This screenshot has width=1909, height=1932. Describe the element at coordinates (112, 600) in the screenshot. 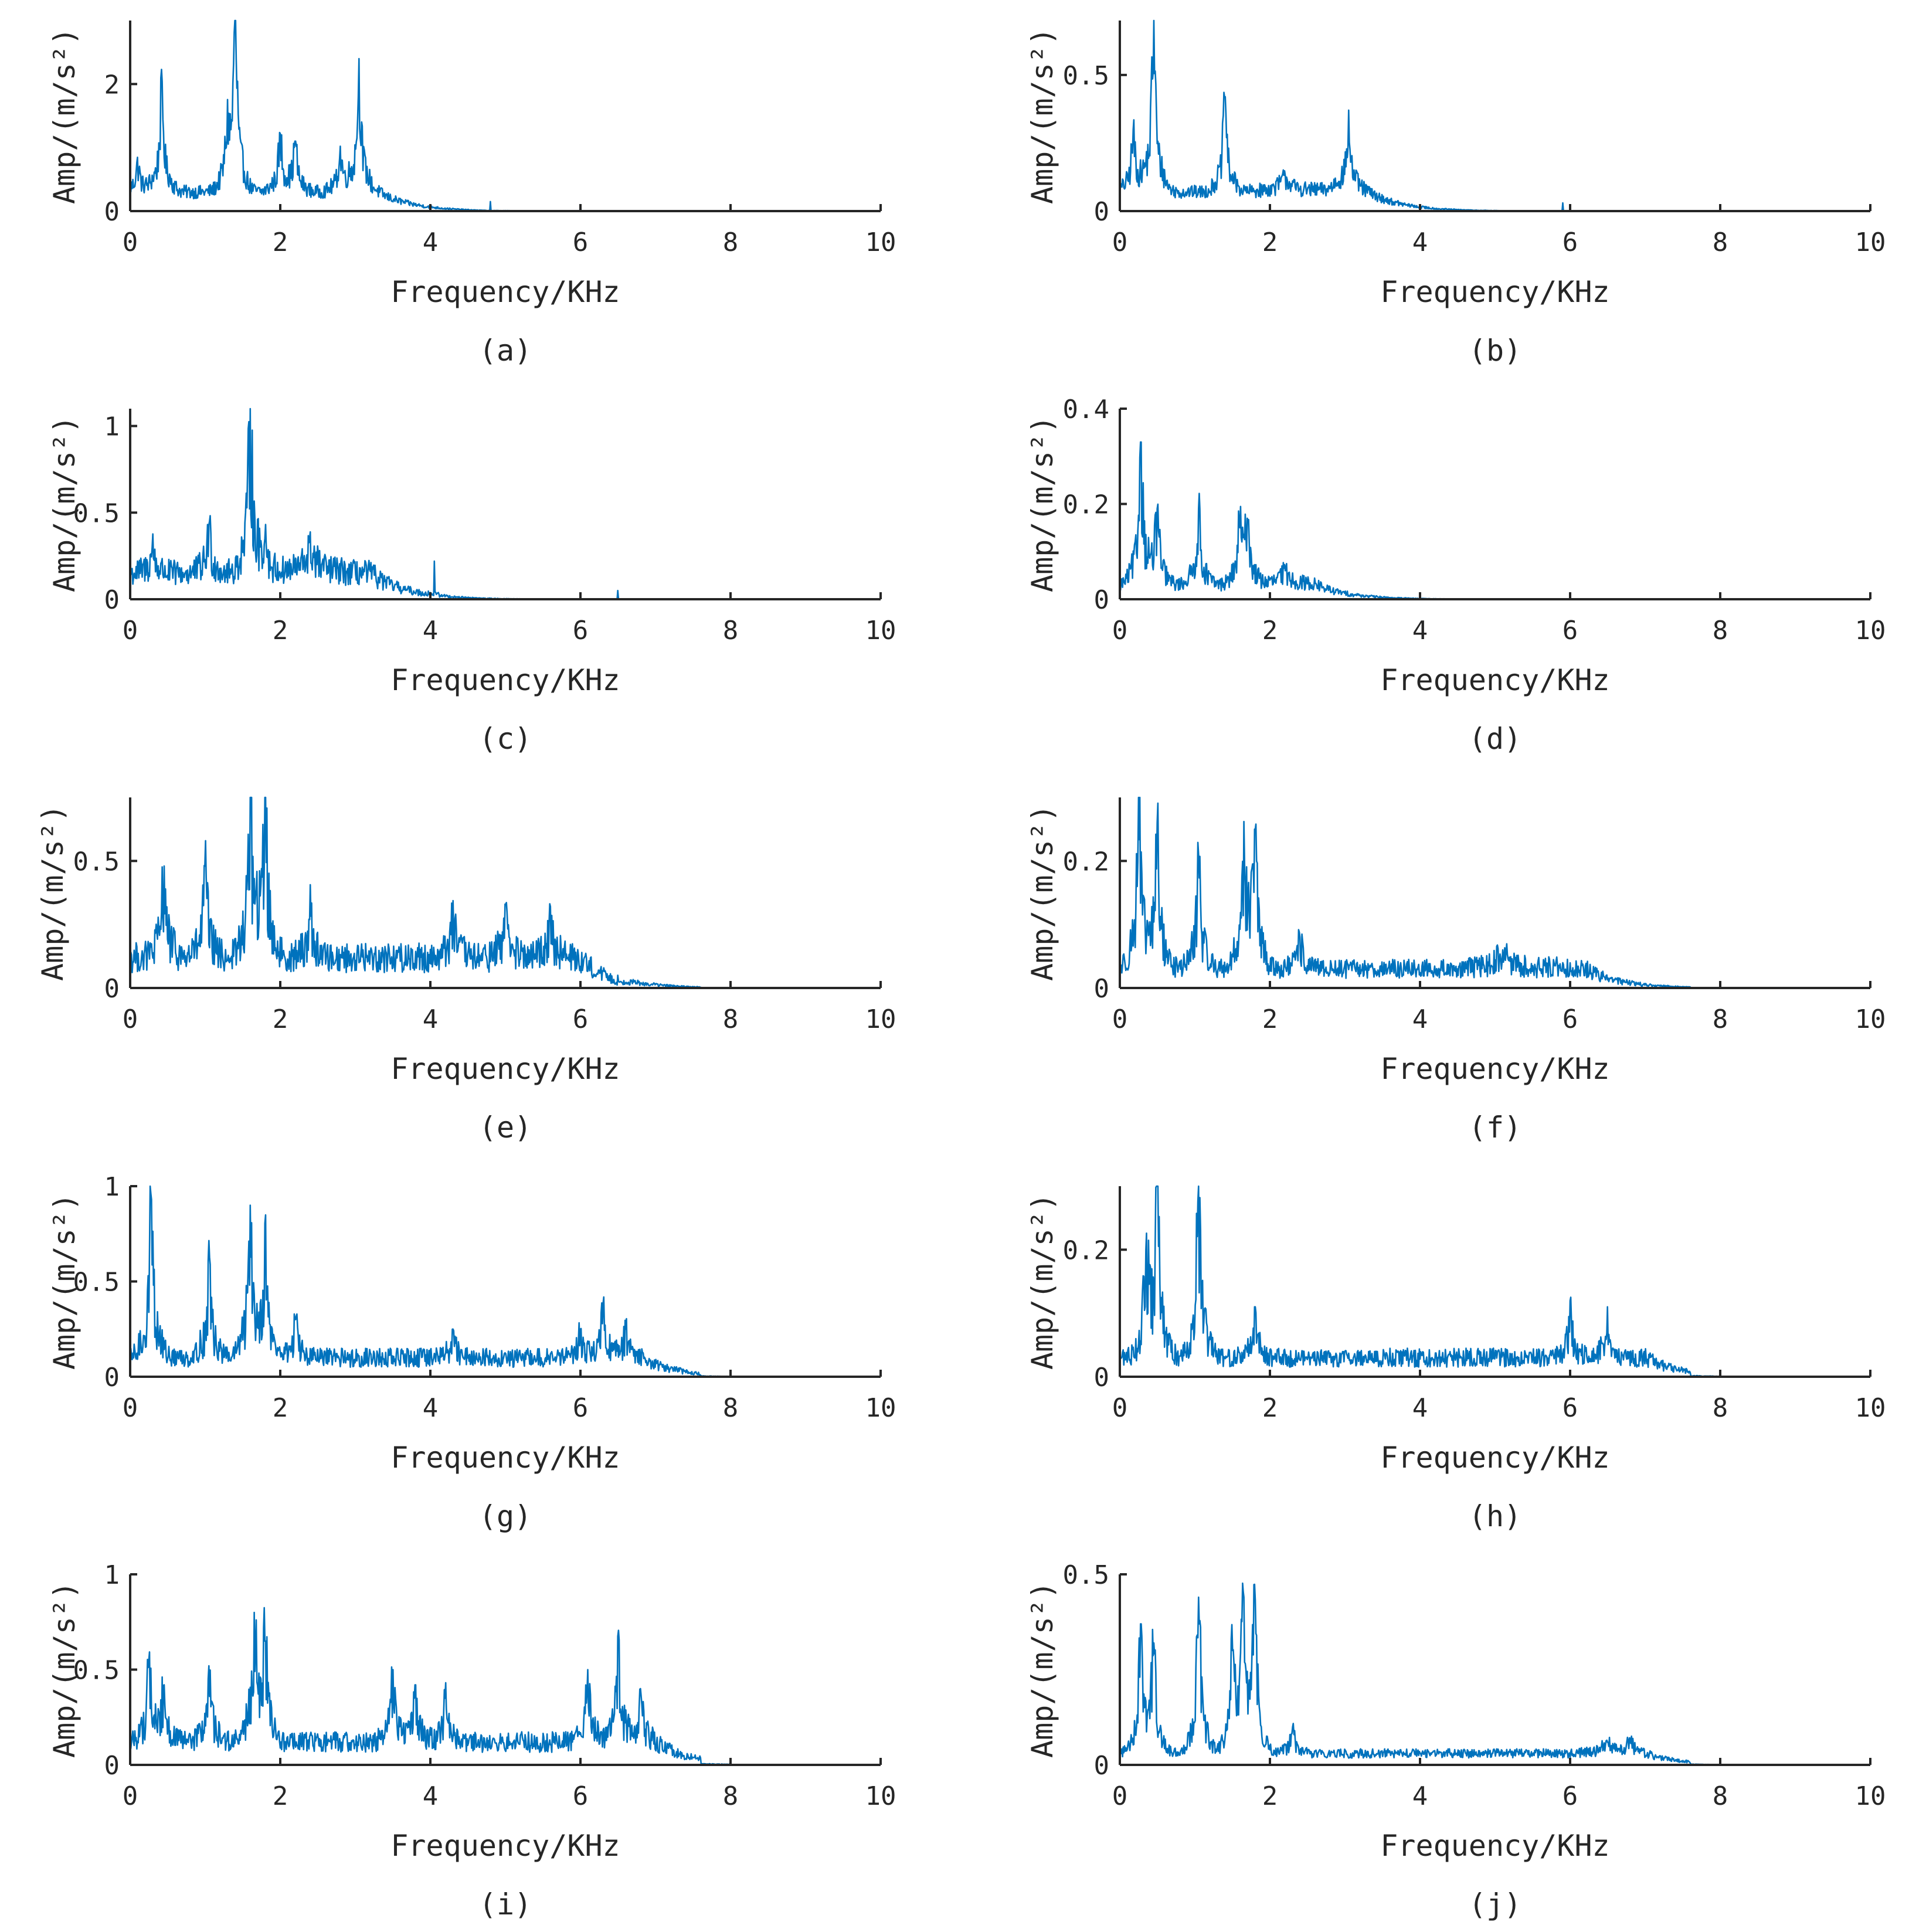

I see `y-tick-label-c: 0` at that location.